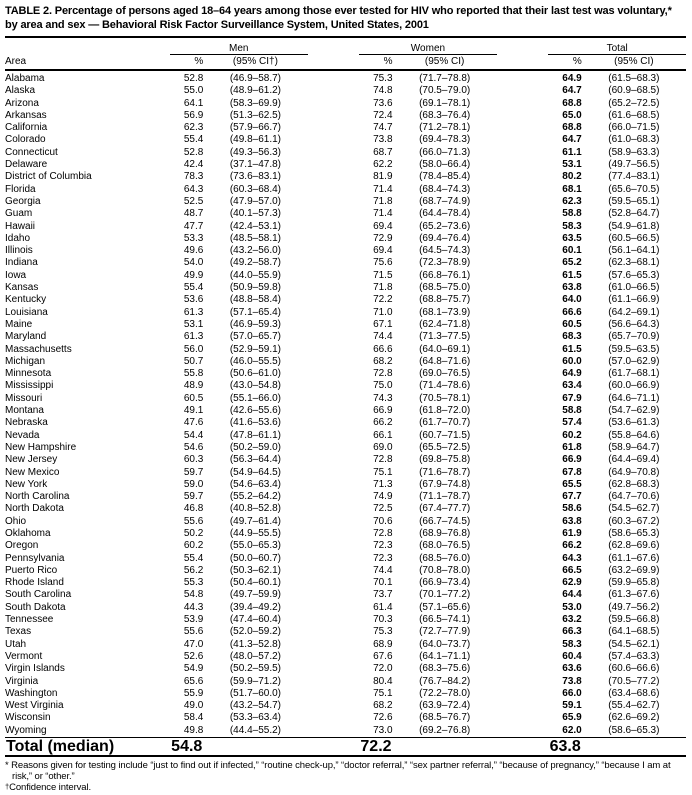  What do you see at coordinates (383, 288) in the screenshot?
I see `women-pct-cell: 71.8` at bounding box center [383, 288].